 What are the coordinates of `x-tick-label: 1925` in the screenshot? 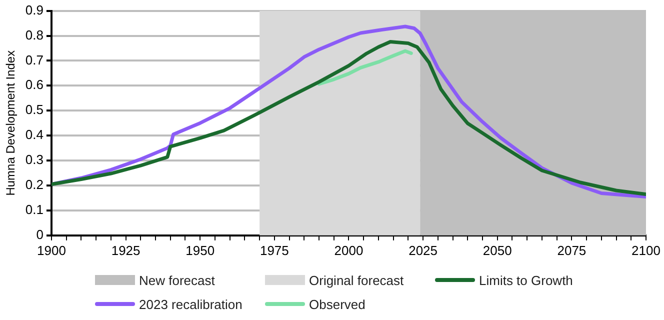 It's located at (125, 250).